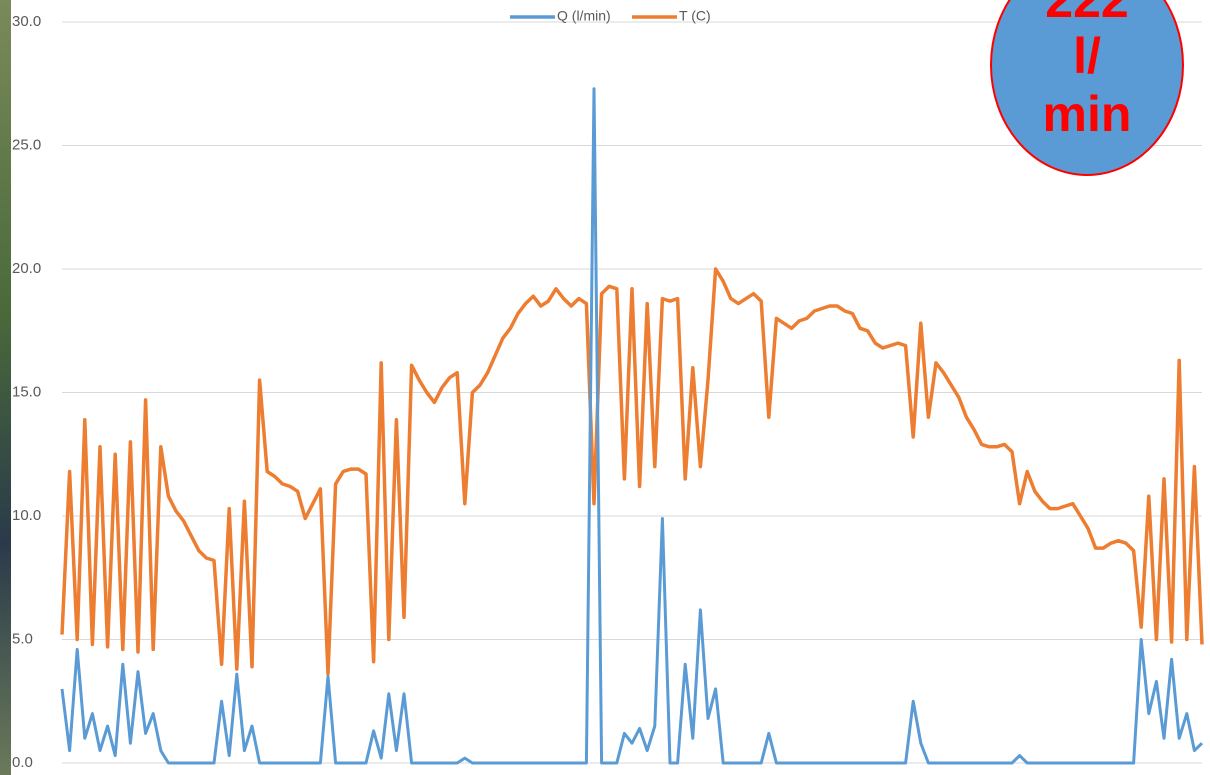 The width and height of the screenshot is (1210, 775). Describe the element at coordinates (26, 144) in the screenshot. I see `y-tick-label: 25.0` at that location.